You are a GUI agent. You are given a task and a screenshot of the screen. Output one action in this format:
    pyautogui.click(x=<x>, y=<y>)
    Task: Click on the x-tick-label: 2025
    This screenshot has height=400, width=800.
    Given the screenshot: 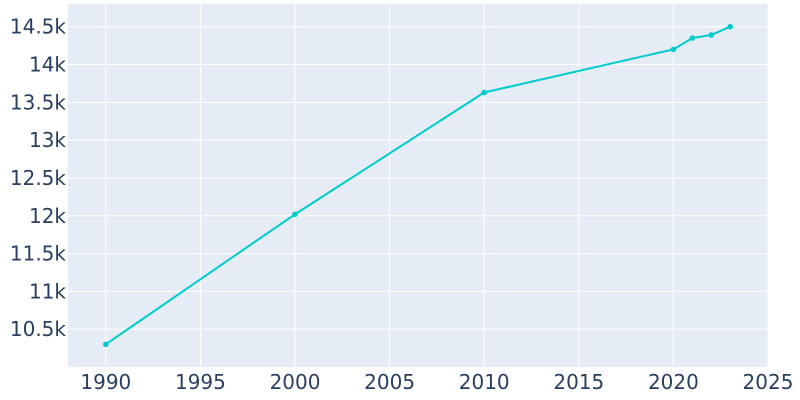 What is the action you would take?
    pyautogui.click(x=768, y=382)
    